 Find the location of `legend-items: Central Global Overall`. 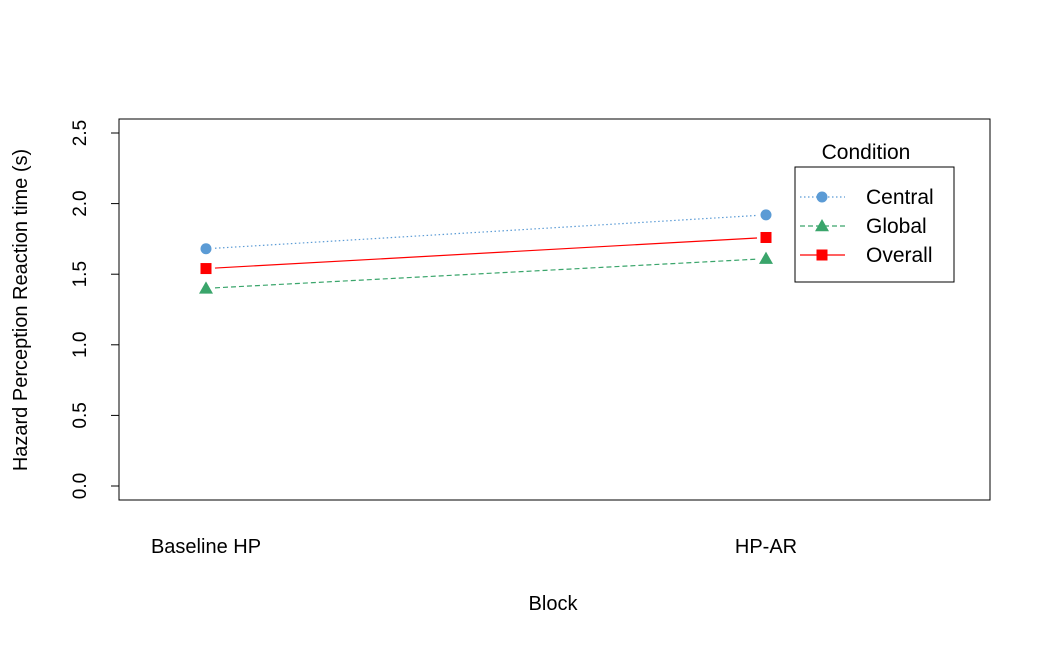

legend-items: Central Global Overall is located at coordinates (867, 226).